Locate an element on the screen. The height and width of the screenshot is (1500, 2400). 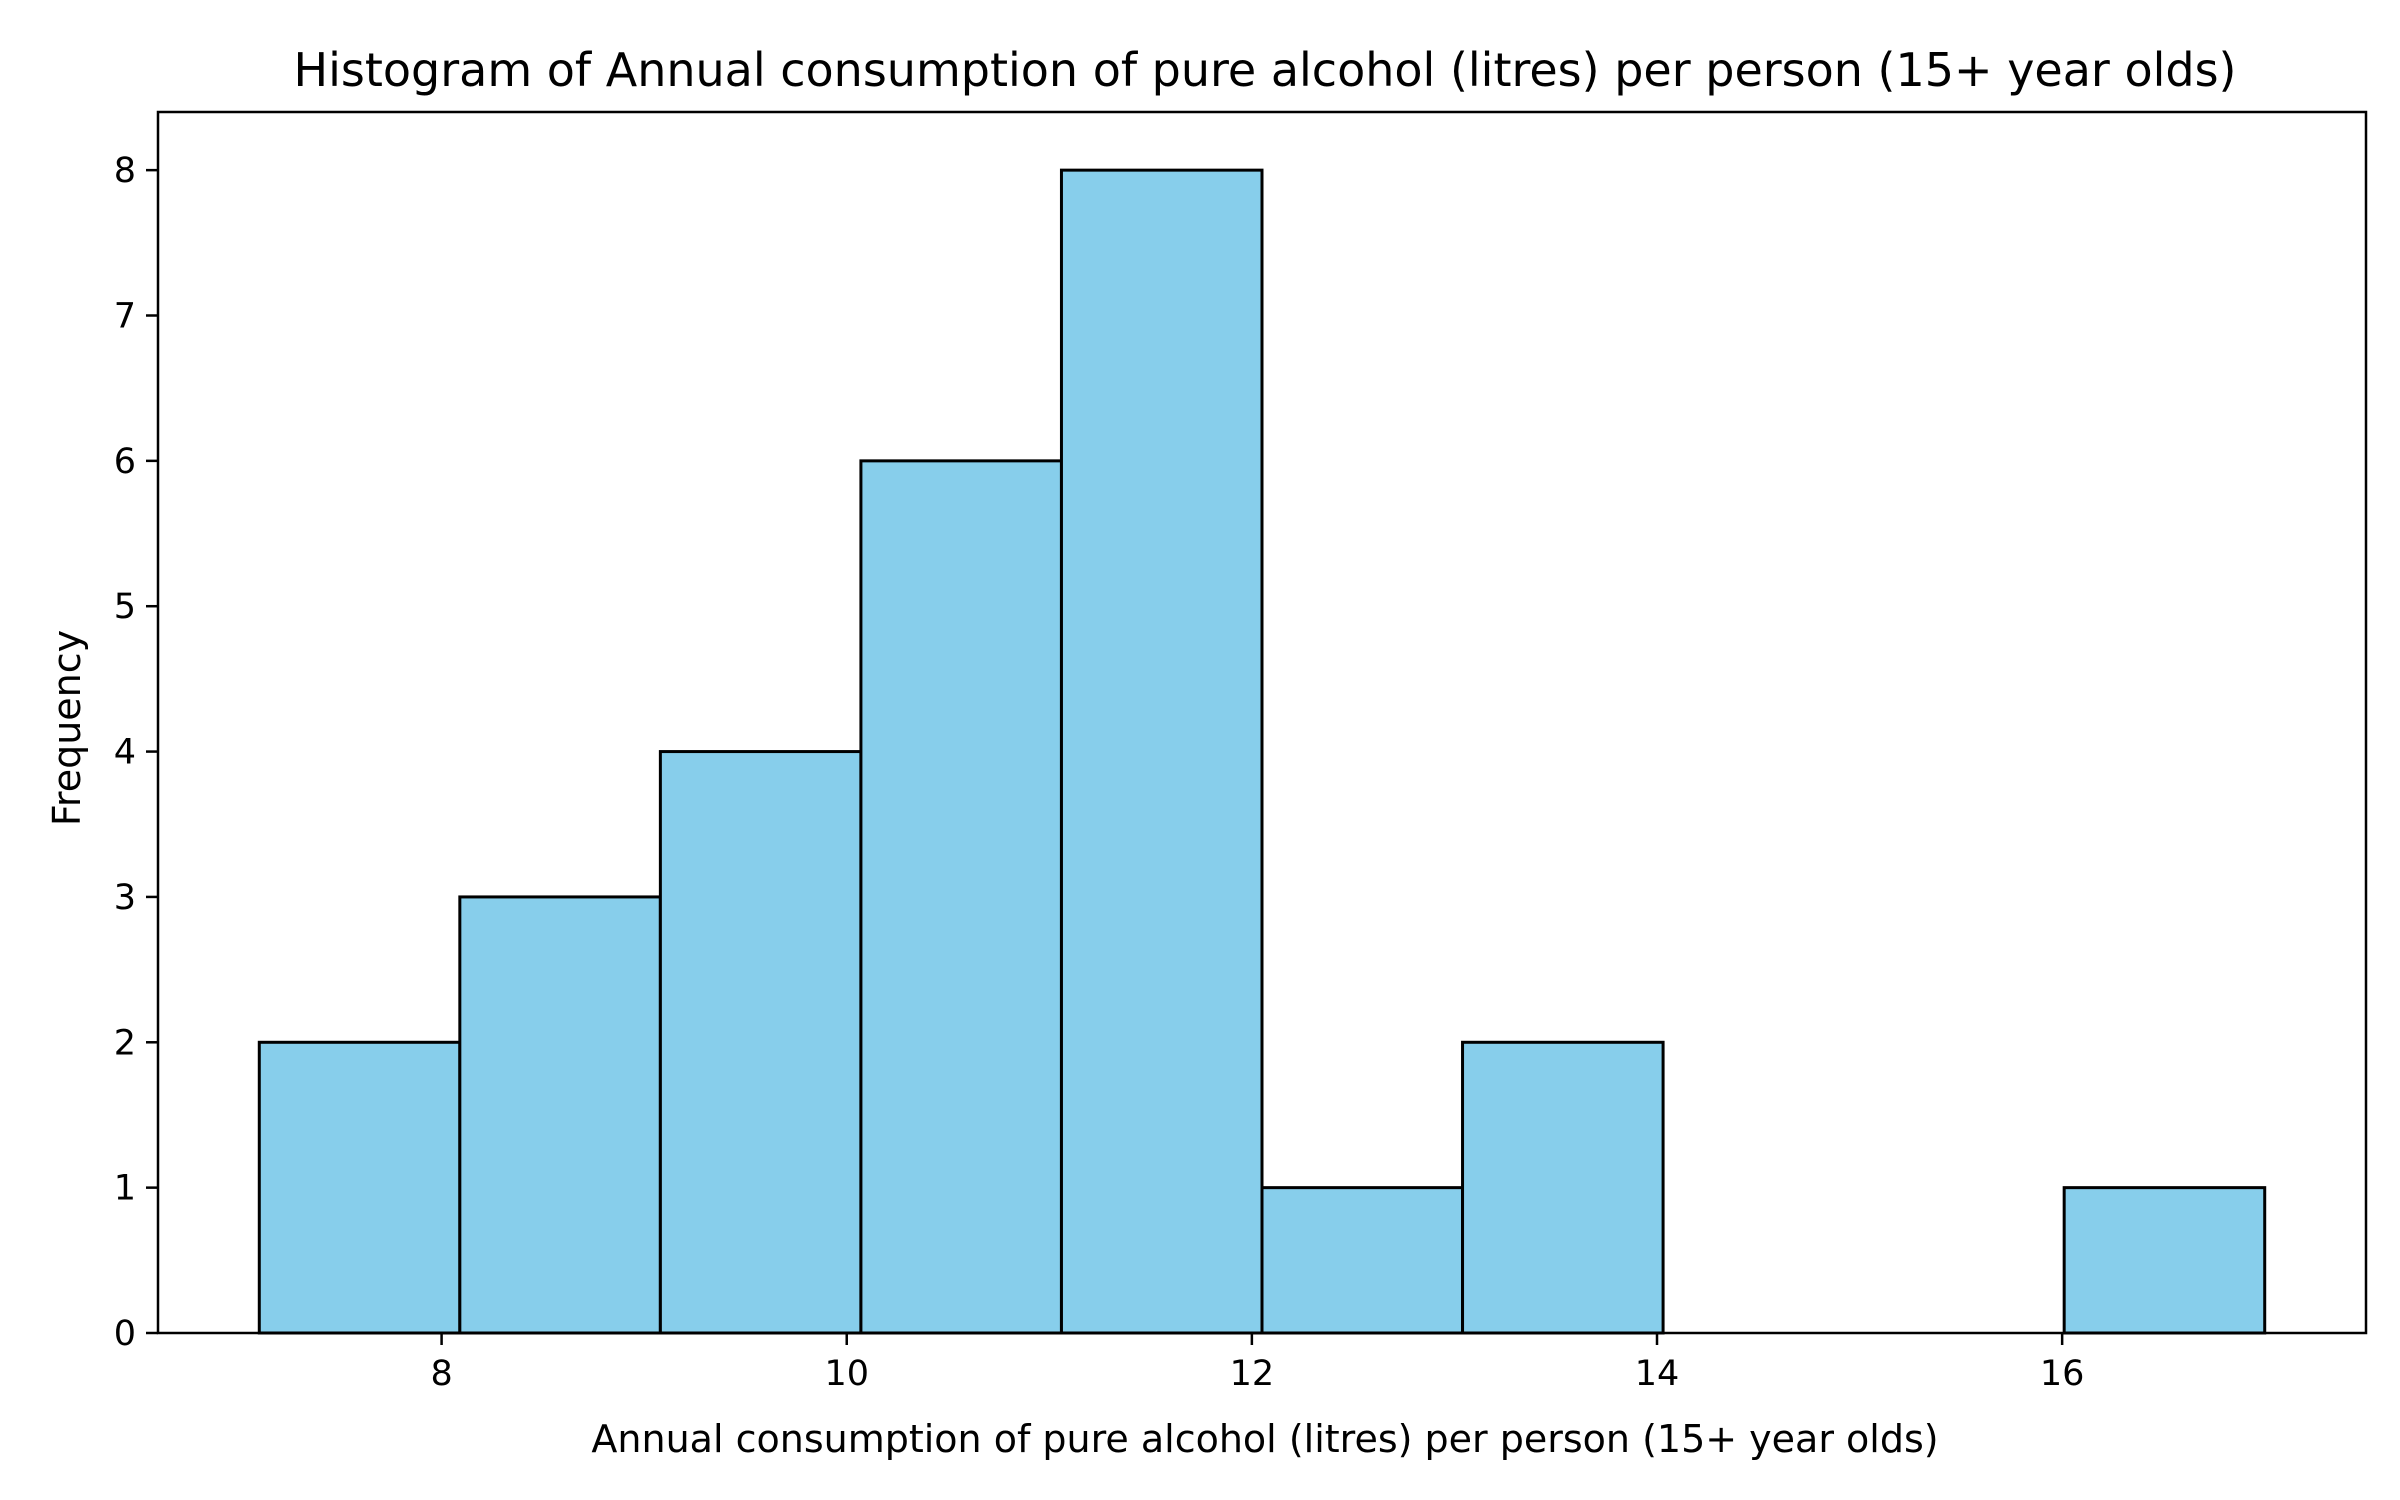
x-tick-label: 14 is located at coordinates (1657, 1374).